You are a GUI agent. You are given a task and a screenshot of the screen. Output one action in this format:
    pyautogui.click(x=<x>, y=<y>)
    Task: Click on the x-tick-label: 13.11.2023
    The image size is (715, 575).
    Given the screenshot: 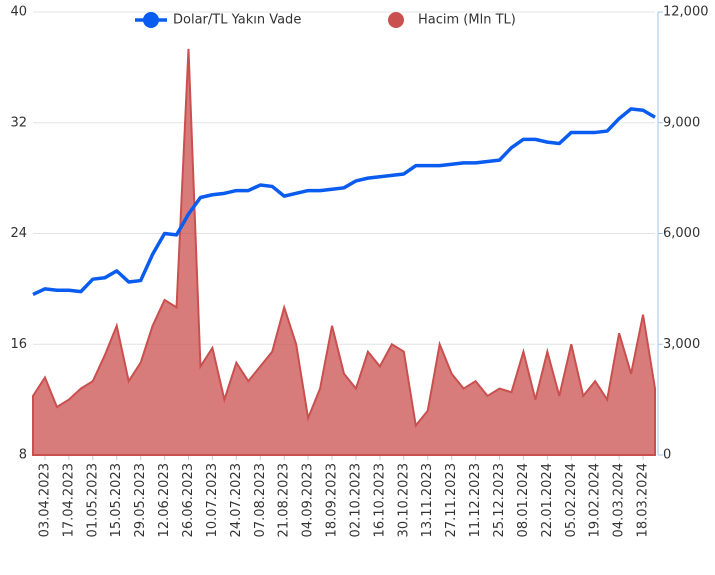 What is the action you would take?
    pyautogui.click(x=427, y=500)
    